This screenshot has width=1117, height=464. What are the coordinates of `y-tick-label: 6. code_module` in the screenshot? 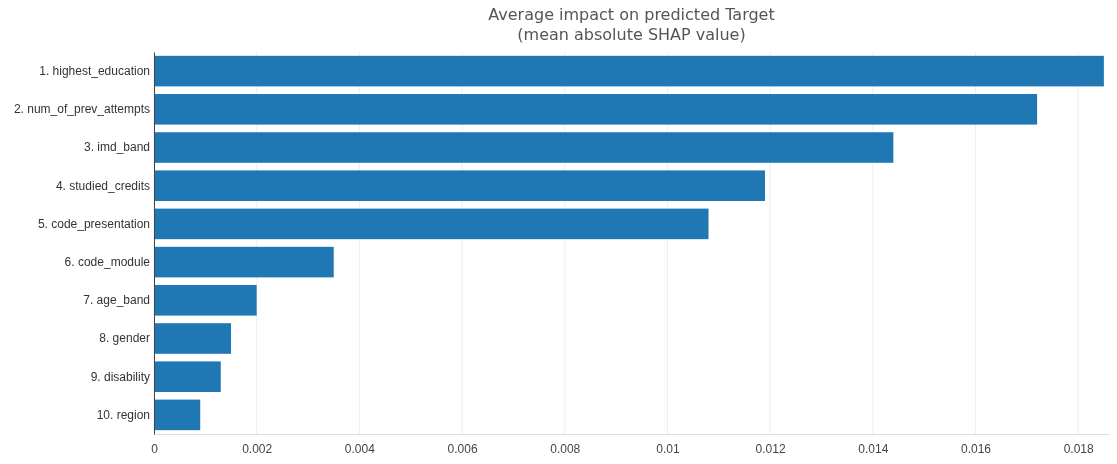 It's located at (107, 261).